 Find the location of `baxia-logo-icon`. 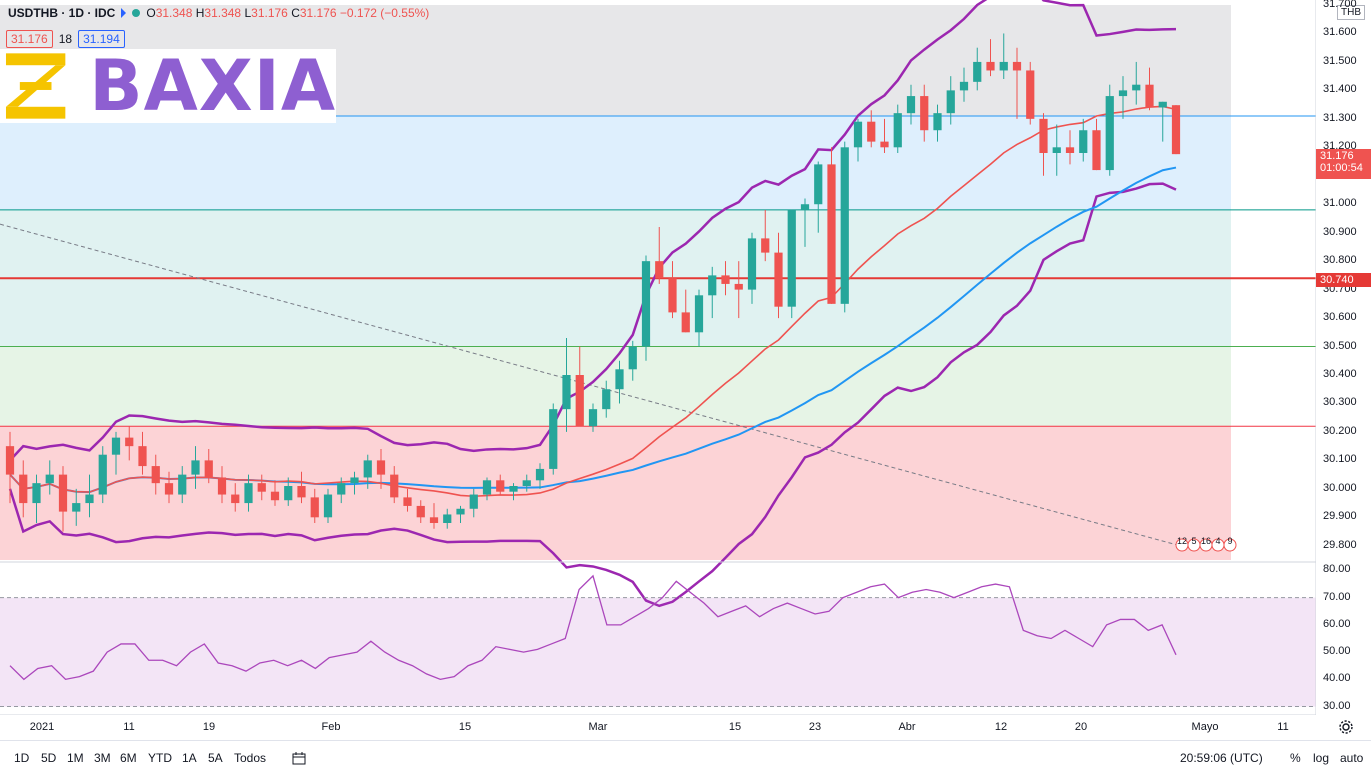

baxia-logo-icon is located at coordinates (35, 86).